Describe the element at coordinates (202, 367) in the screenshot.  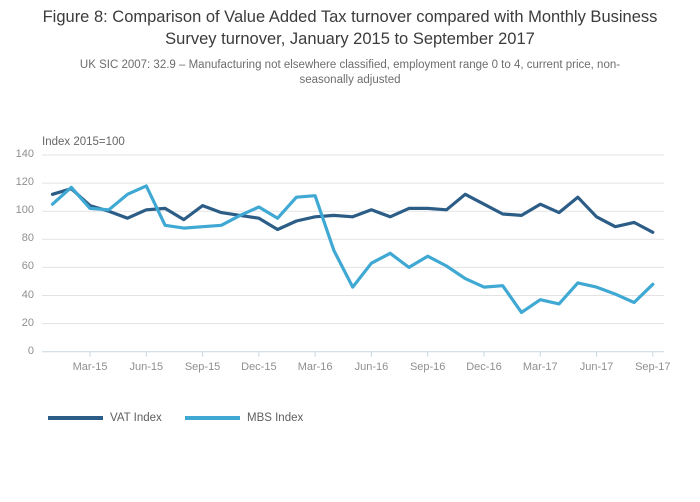
I see `x-tick-label: Sep-15` at that location.